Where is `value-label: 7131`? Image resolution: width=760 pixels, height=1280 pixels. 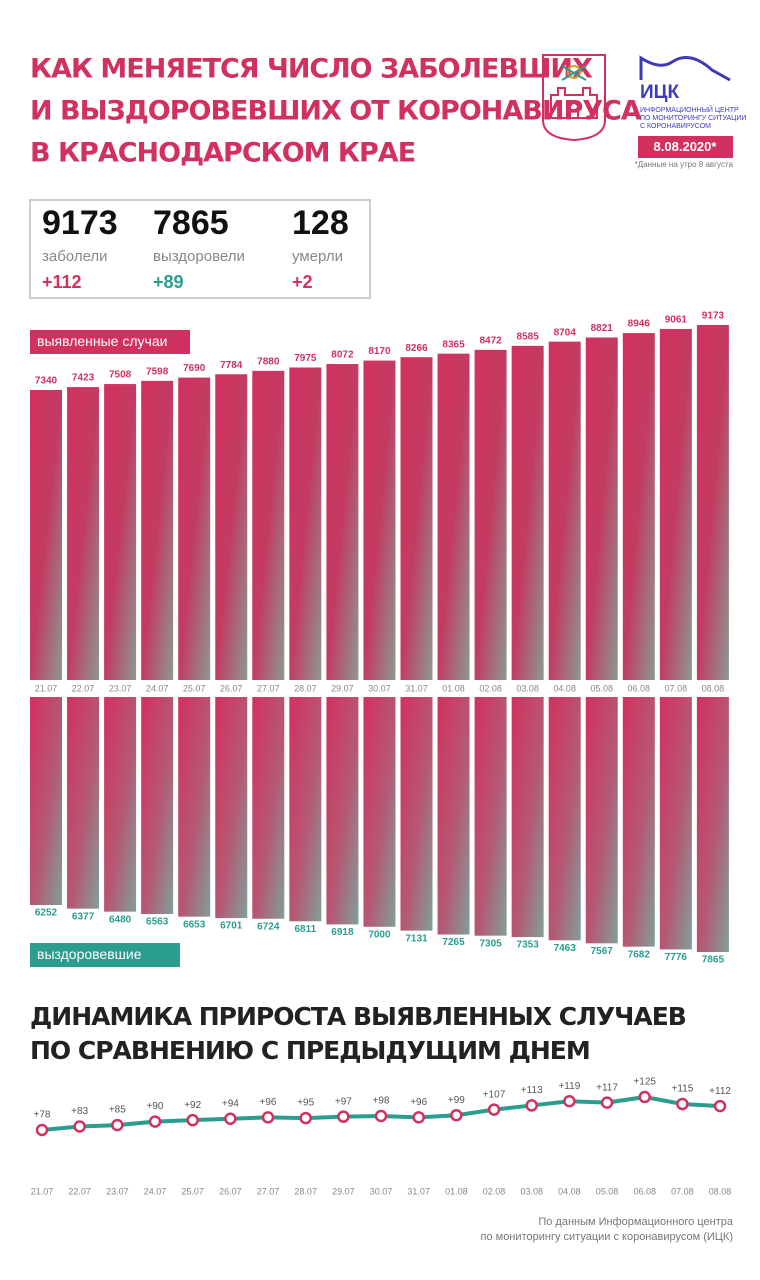
value-label: 7131 is located at coordinates (416, 938).